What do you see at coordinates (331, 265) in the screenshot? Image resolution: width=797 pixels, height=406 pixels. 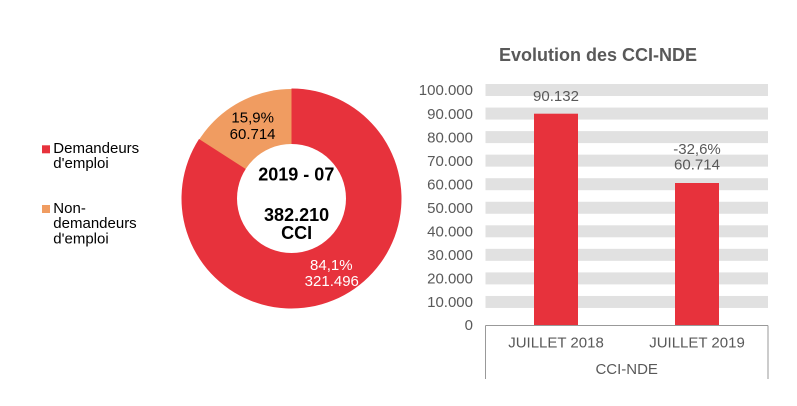 I see `svg-text: 84,1%` at bounding box center [331, 265].